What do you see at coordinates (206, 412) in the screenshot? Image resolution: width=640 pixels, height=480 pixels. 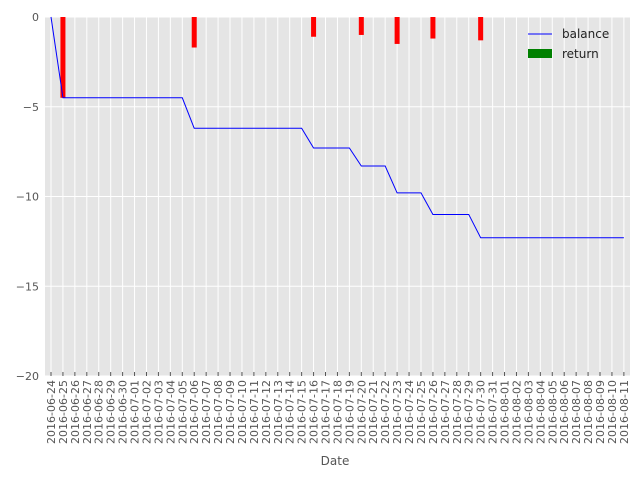 I see `x-tick-label: 2016-07-07` at bounding box center [206, 412].